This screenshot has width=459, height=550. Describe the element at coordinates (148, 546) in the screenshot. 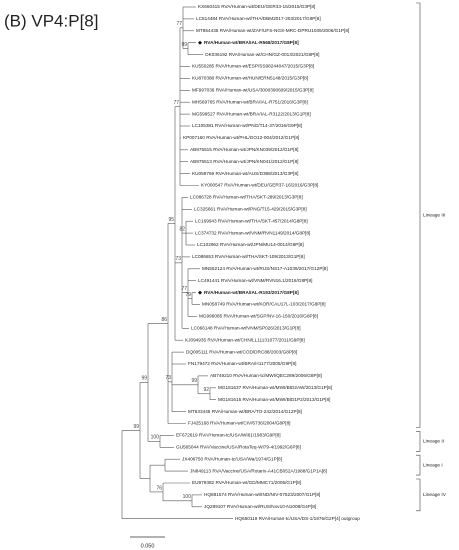

I see `scale-bar-label: 0.050` at that location.